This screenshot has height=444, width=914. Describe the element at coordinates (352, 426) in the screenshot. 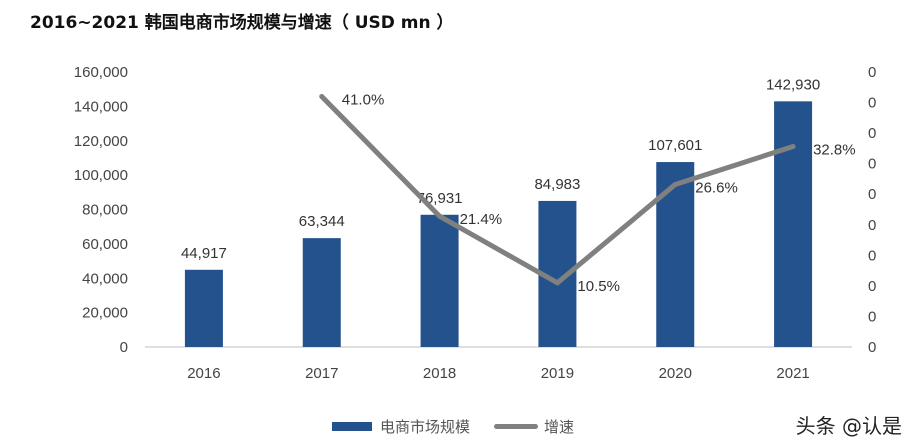

I see `legend-swatch-bar` at that location.